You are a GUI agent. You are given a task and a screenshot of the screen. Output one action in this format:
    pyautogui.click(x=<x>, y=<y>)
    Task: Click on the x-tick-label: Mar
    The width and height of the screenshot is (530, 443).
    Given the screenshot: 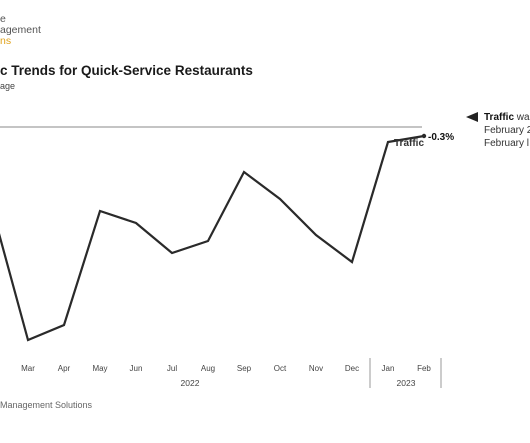 What is the action you would take?
    pyautogui.click(x=28, y=368)
    